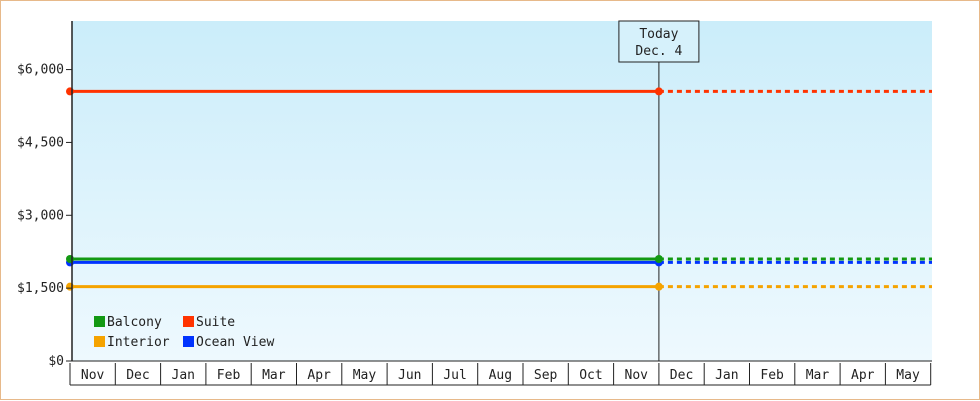 The width and height of the screenshot is (980, 401). I want to click on y-tick-label: $4,500, so click(40, 142).